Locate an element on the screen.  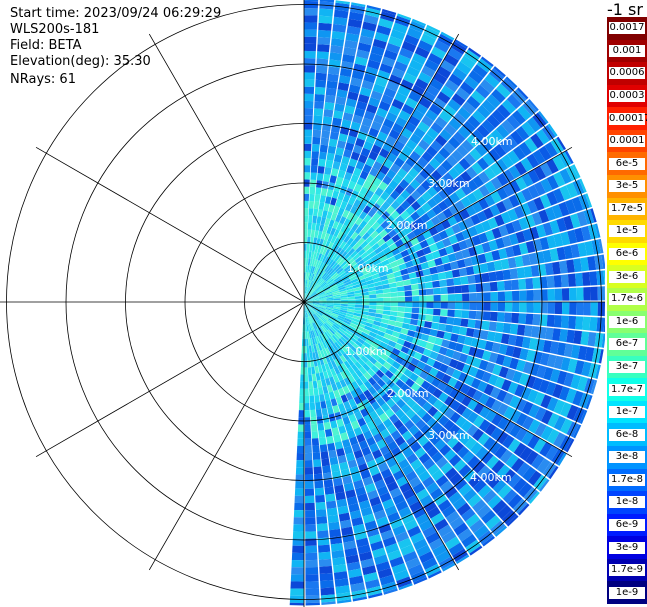
colorbar-label: 0.00017 is located at coordinates (628, 118).